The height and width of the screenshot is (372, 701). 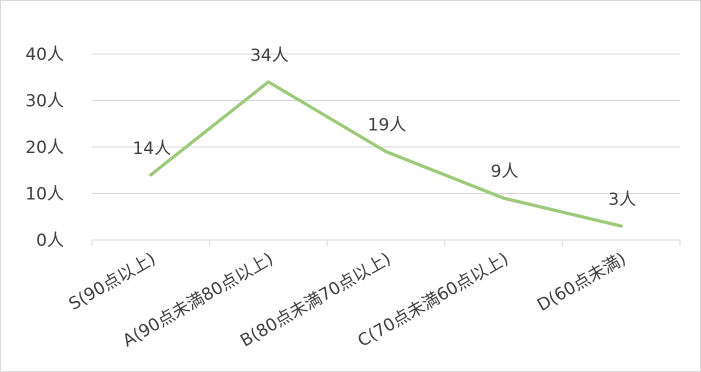 I want to click on data-label: 3人, so click(x=622, y=200).